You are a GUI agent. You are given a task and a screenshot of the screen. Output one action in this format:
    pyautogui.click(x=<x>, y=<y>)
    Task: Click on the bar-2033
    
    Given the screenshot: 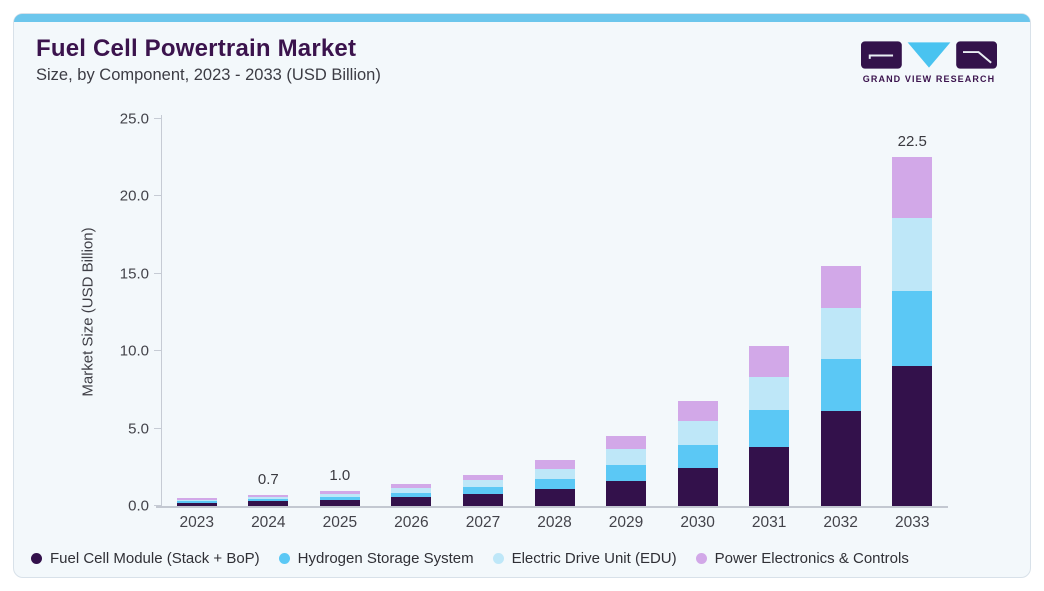 What is the action you would take?
    pyautogui.click(x=912, y=331)
    